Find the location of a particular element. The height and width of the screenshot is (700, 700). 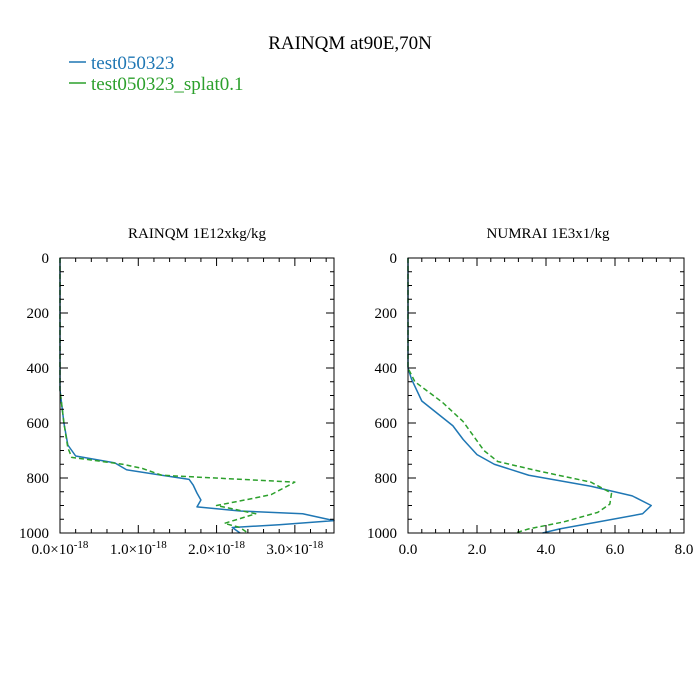

x-tick-label: 4.0 is located at coordinates (546, 550).